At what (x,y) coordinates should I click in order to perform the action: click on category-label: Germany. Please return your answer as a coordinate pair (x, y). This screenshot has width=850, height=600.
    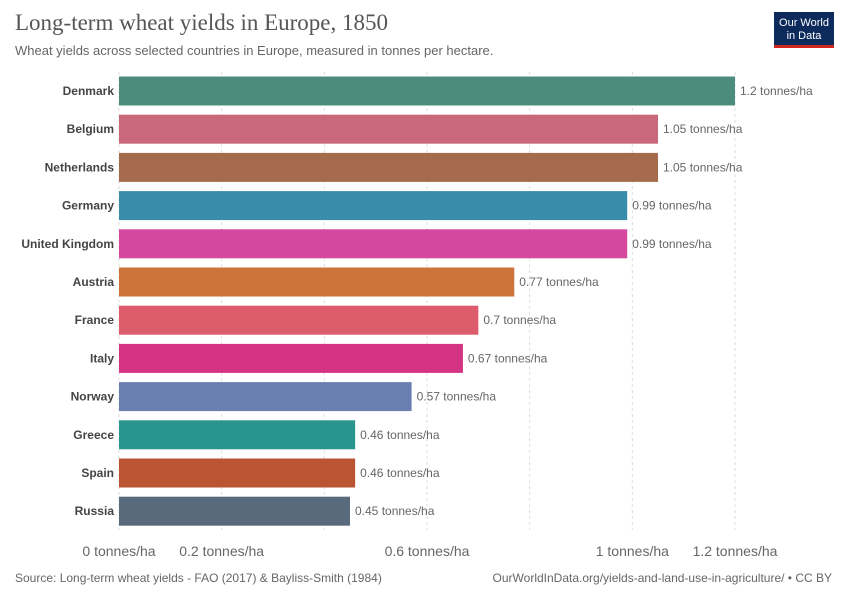
    Looking at the image, I should click on (88, 206).